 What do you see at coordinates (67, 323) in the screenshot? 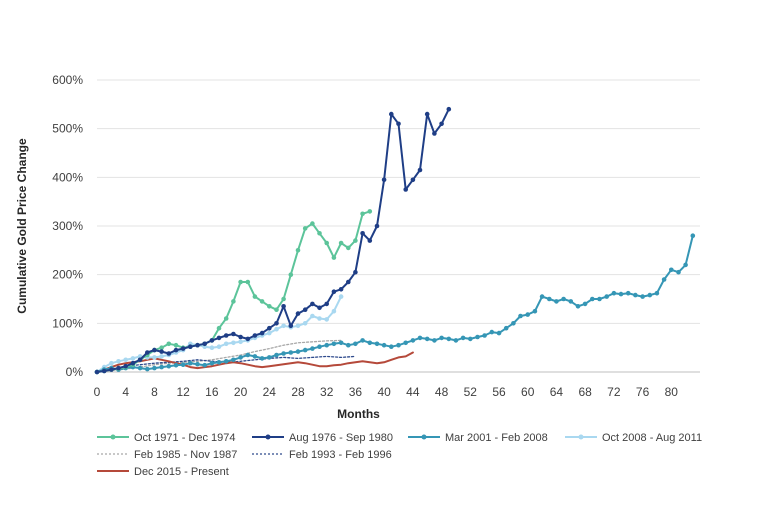
I see `y-tick-label: 100%` at bounding box center [67, 323].